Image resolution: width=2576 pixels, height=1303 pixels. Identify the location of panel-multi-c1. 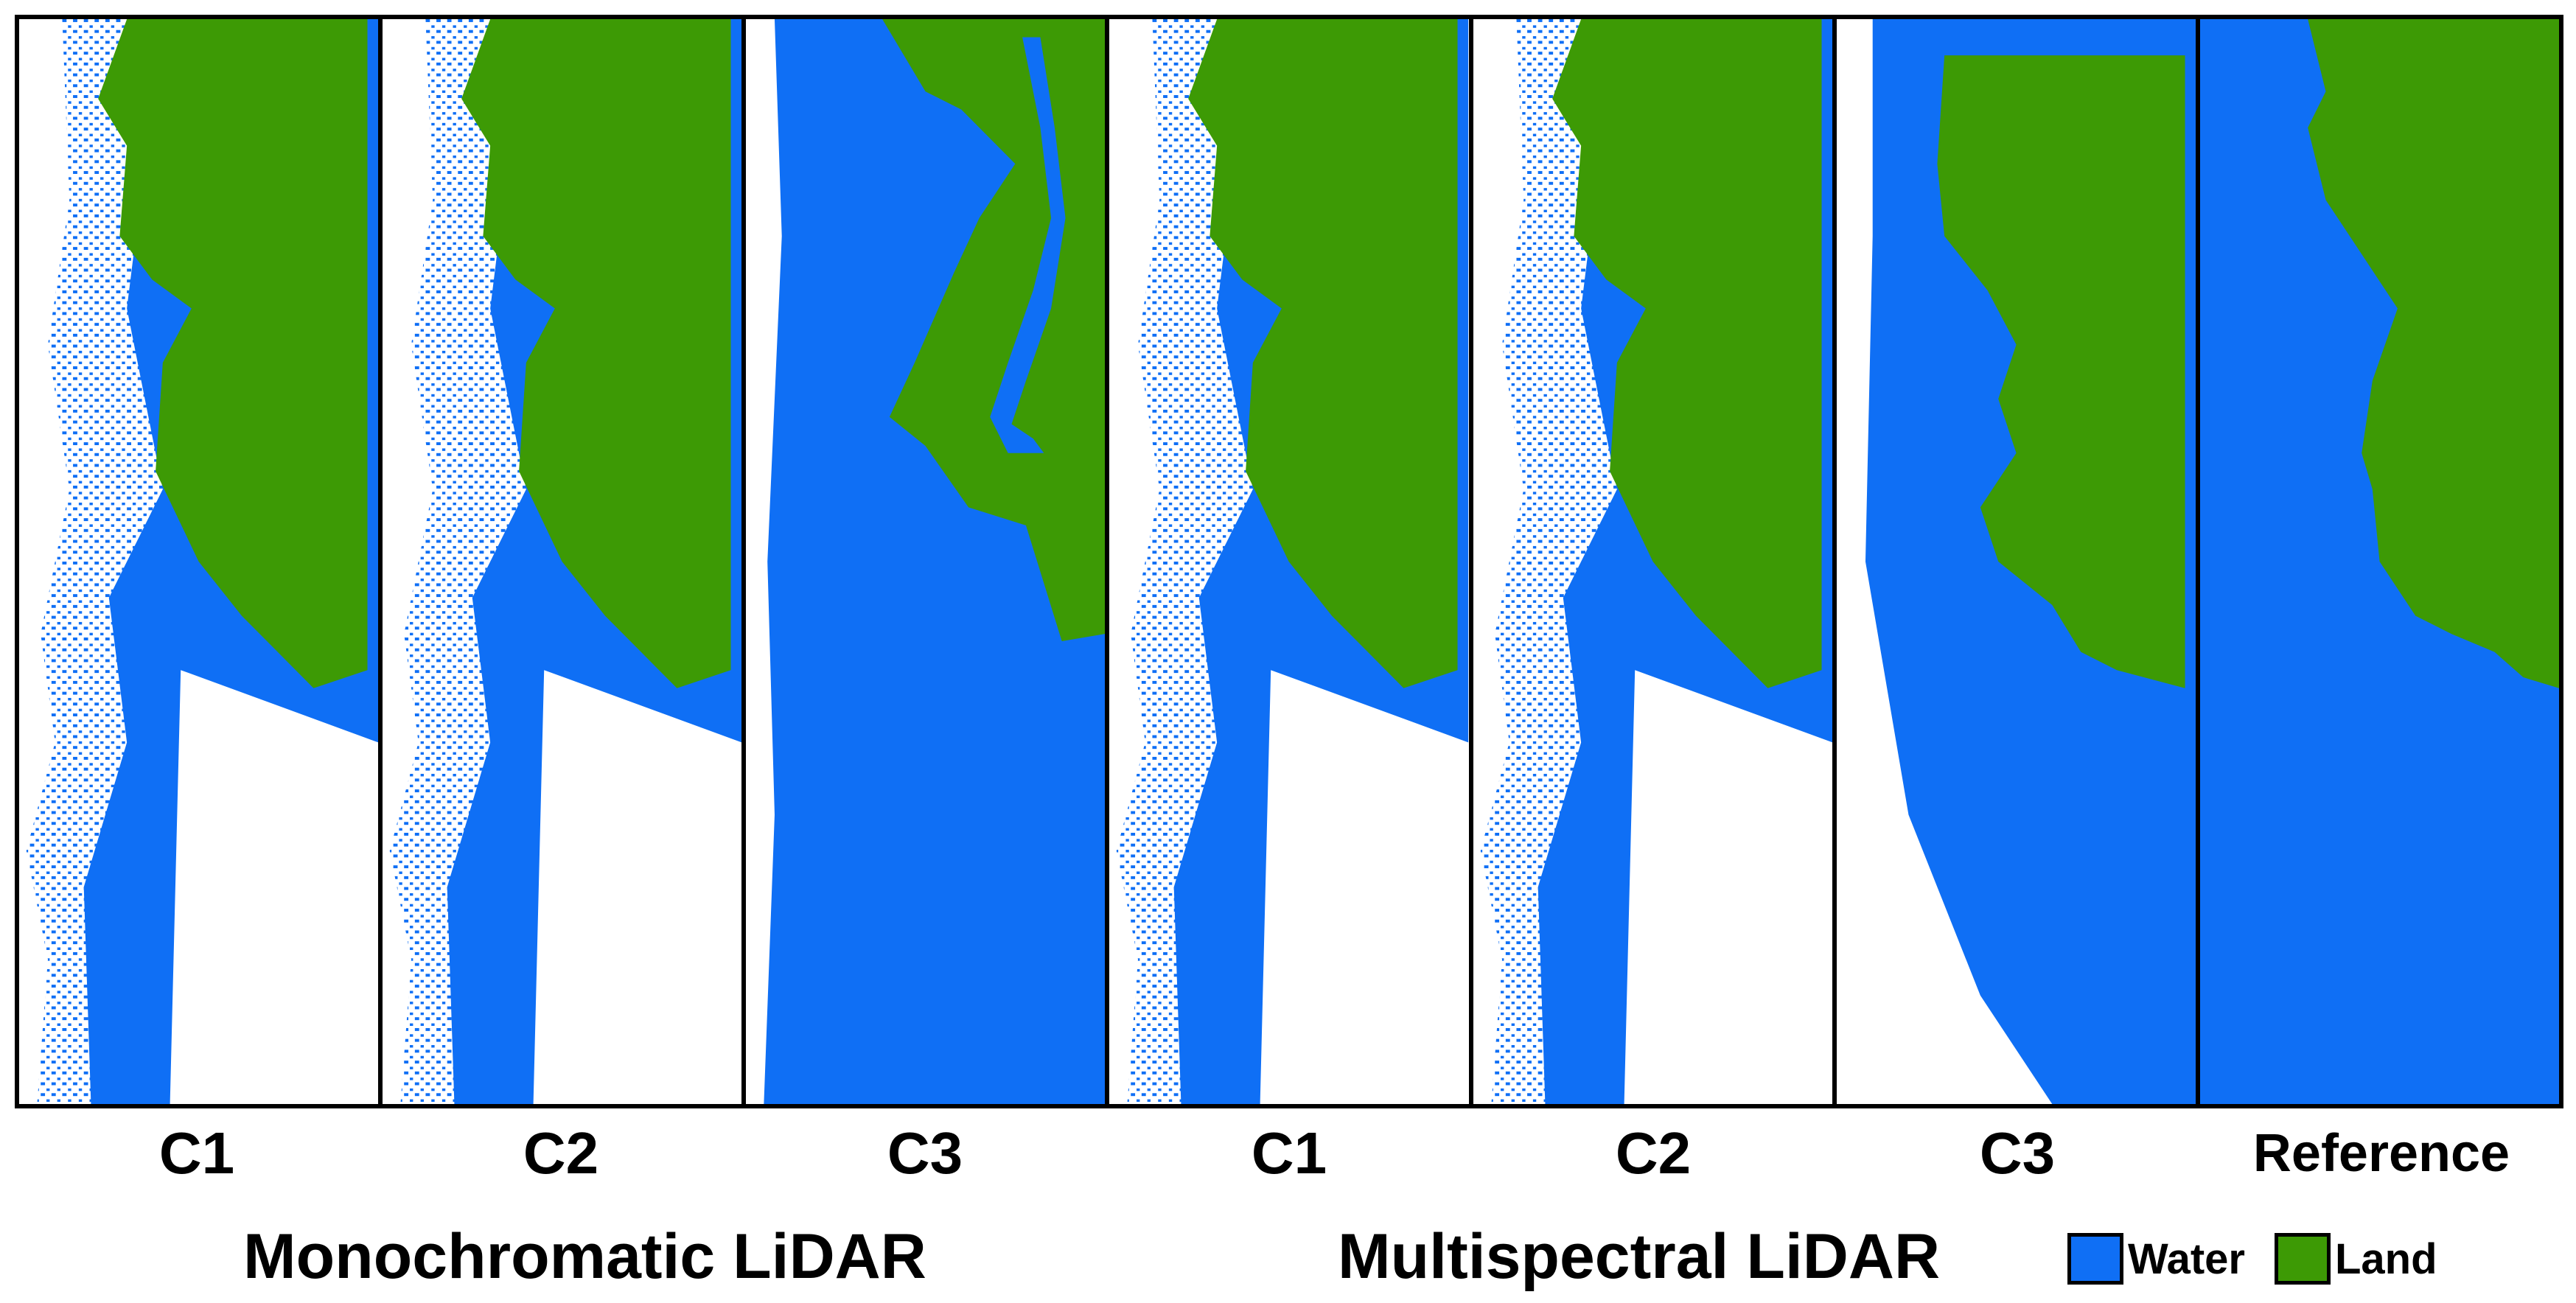
(1291, 561).